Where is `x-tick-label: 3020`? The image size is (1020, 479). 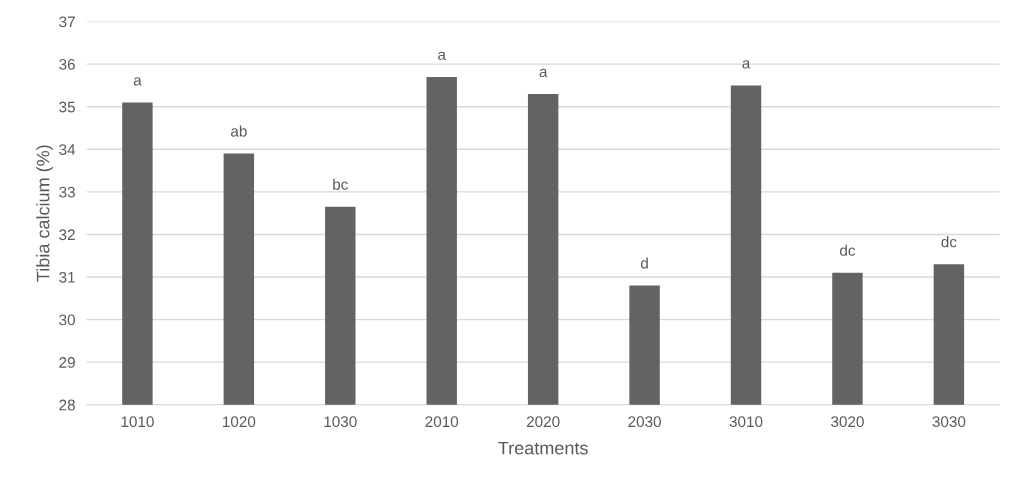 x-tick-label: 3020 is located at coordinates (847, 422).